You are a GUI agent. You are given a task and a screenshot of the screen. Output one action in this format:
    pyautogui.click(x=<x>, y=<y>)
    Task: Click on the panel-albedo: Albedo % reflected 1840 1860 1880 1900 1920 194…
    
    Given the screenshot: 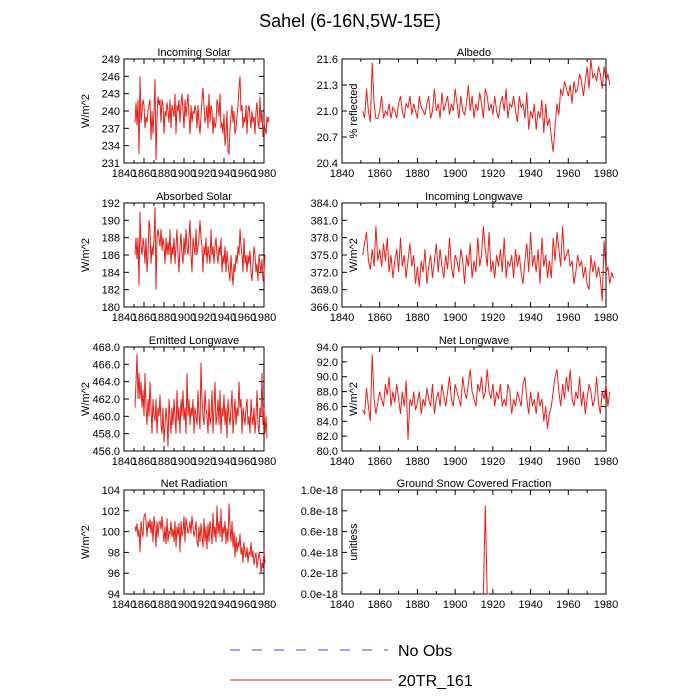 What is the action you would take?
    pyautogui.click(x=468, y=113)
    